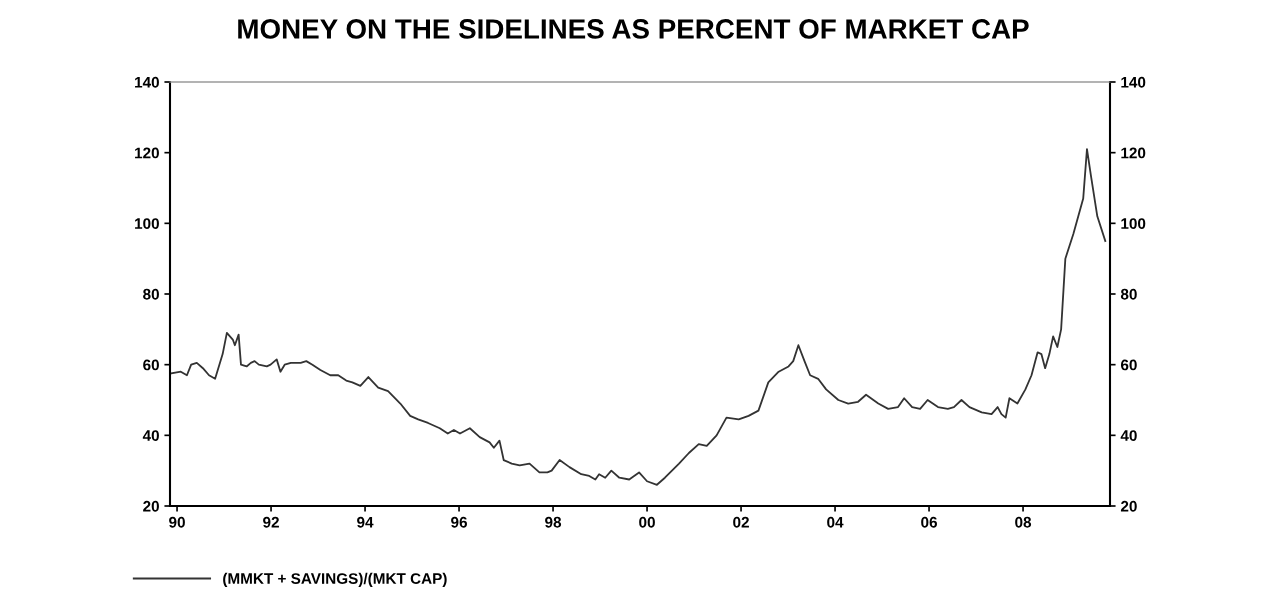 The height and width of the screenshot is (613, 1266). Describe the element at coordinates (147, 82) in the screenshot. I see `y-tick-label: 140` at that location.